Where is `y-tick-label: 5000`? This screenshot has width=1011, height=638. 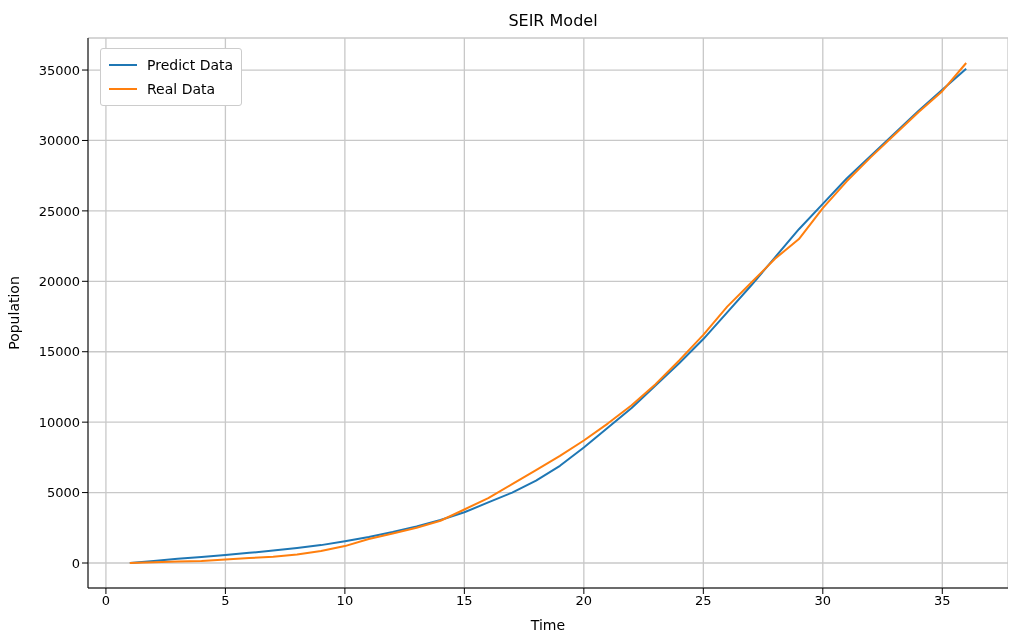
y-tick-label: 5000 is located at coordinates (63, 493).